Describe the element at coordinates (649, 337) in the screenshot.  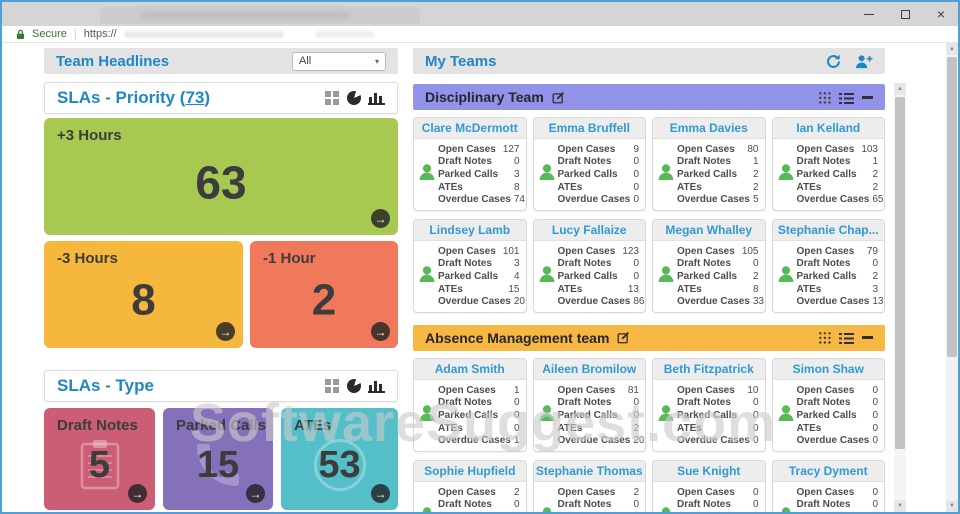
I see `team-header: Absence Management team` at that location.